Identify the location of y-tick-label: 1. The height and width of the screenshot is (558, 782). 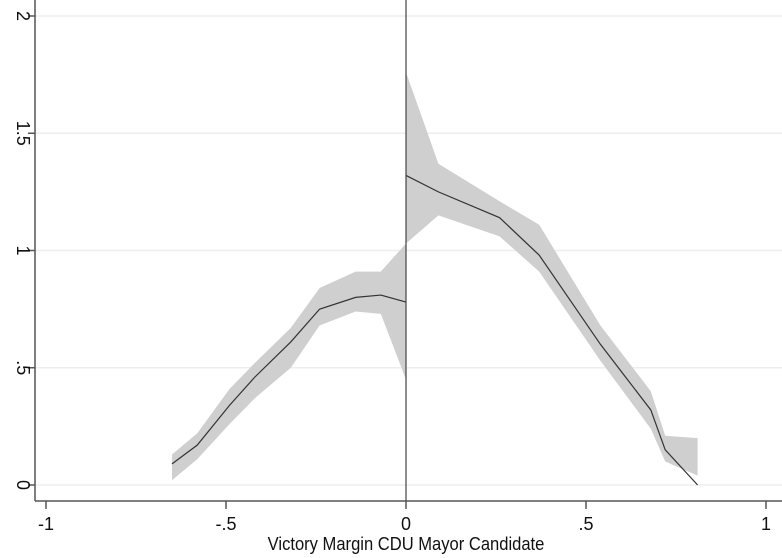
(23, 250).